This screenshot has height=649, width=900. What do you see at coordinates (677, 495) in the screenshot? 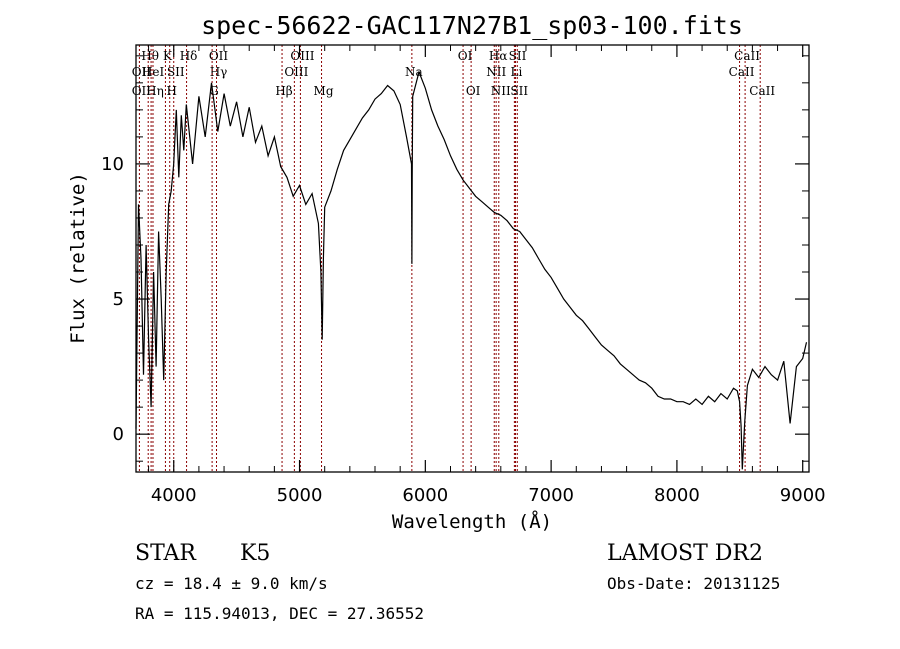
I see `x-tick-label: 8000` at bounding box center [677, 495].